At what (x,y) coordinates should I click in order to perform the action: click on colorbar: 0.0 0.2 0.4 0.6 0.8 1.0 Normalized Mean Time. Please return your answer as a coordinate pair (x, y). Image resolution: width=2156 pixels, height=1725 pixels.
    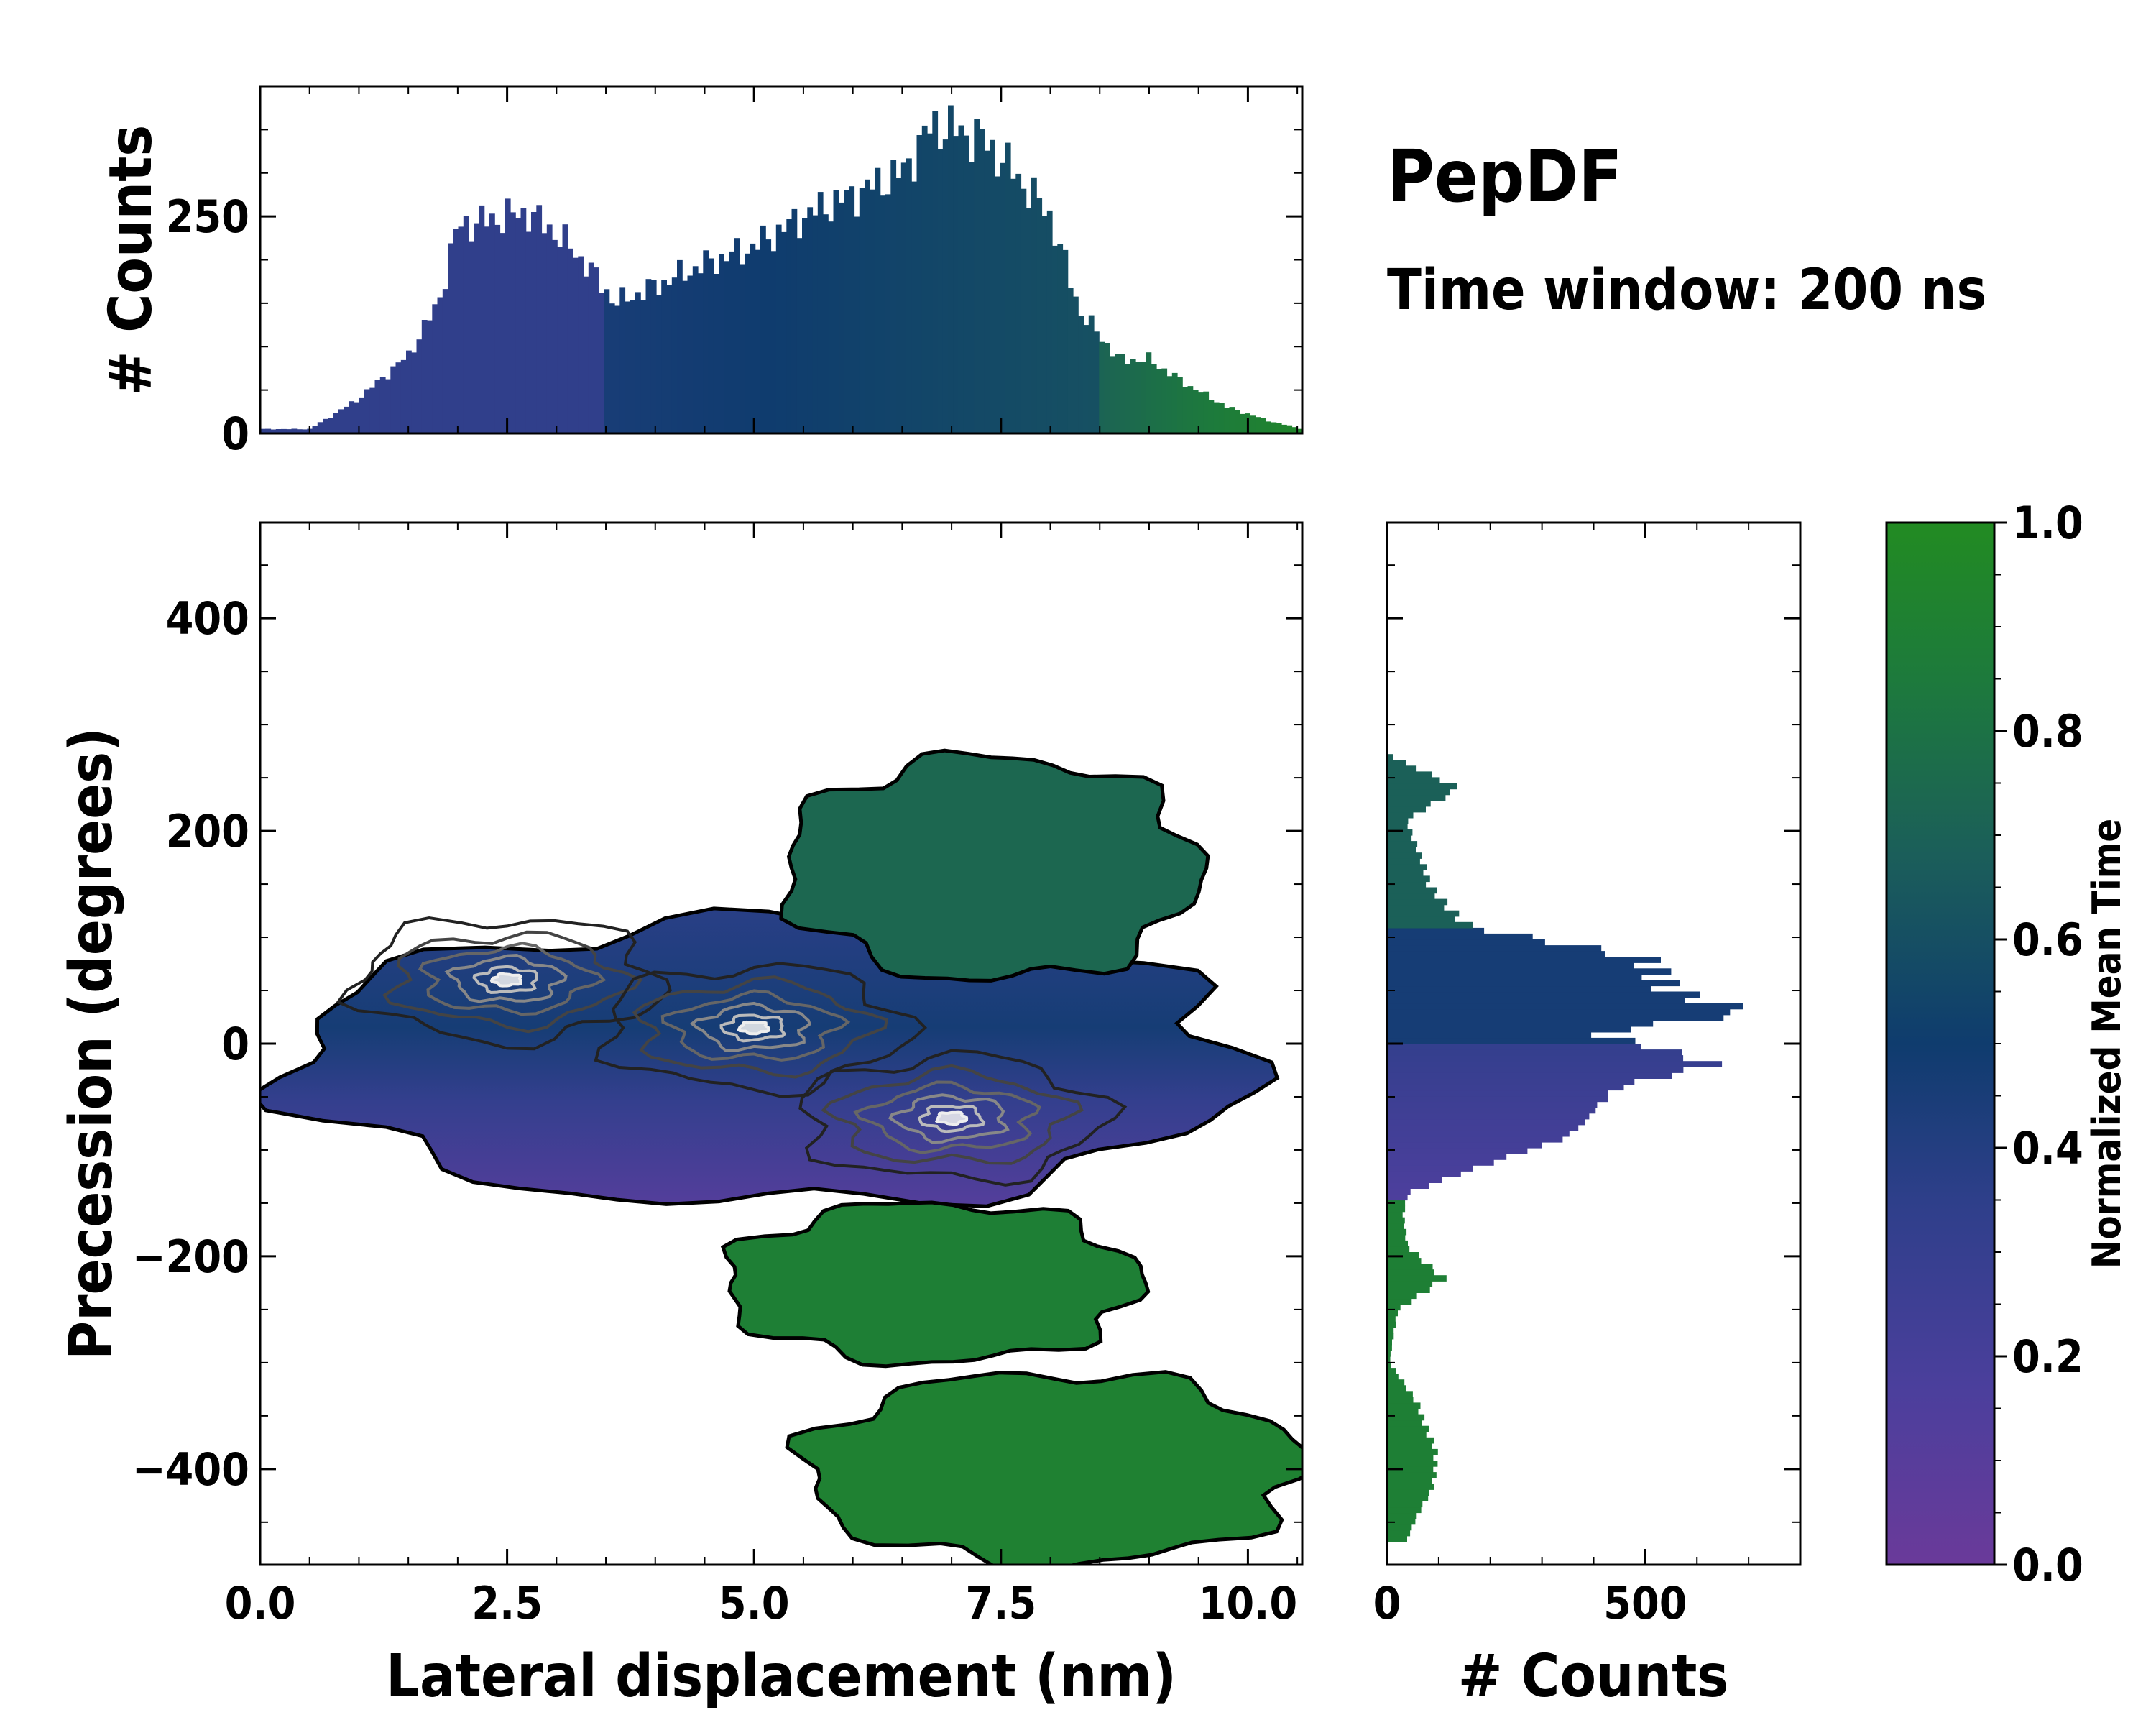
    Looking at the image, I should click on (2007, 1044).